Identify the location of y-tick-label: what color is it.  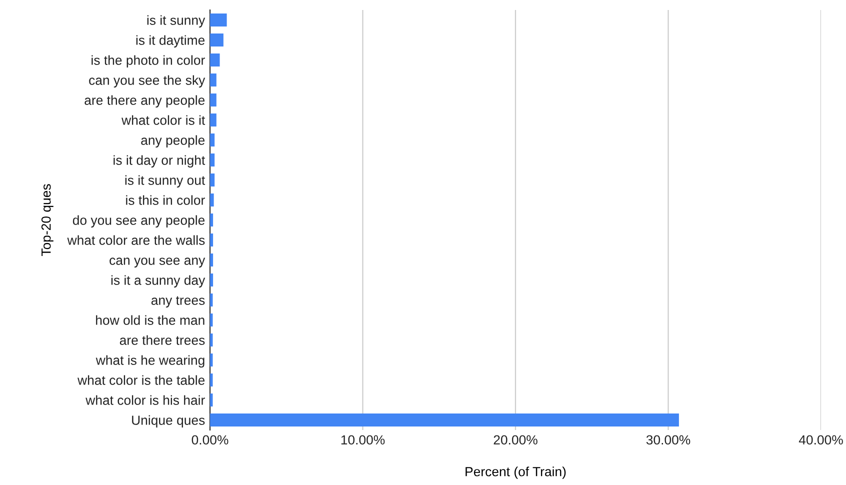
(164, 120).